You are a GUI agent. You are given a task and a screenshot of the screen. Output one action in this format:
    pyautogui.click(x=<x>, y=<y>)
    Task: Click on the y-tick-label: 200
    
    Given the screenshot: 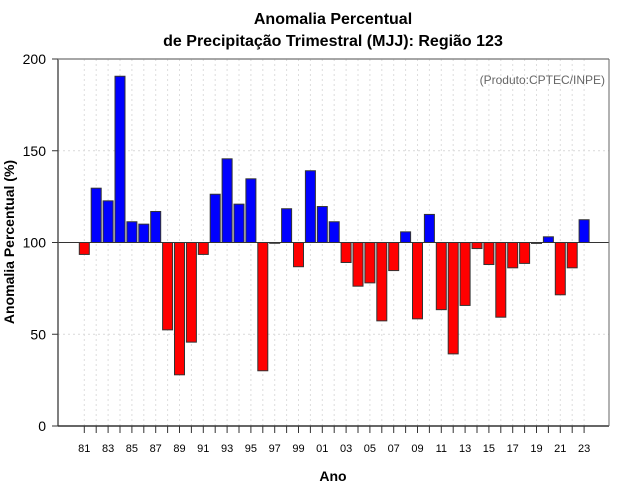 What is the action you would take?
    pyautogui.click(x=35, y=59)
    